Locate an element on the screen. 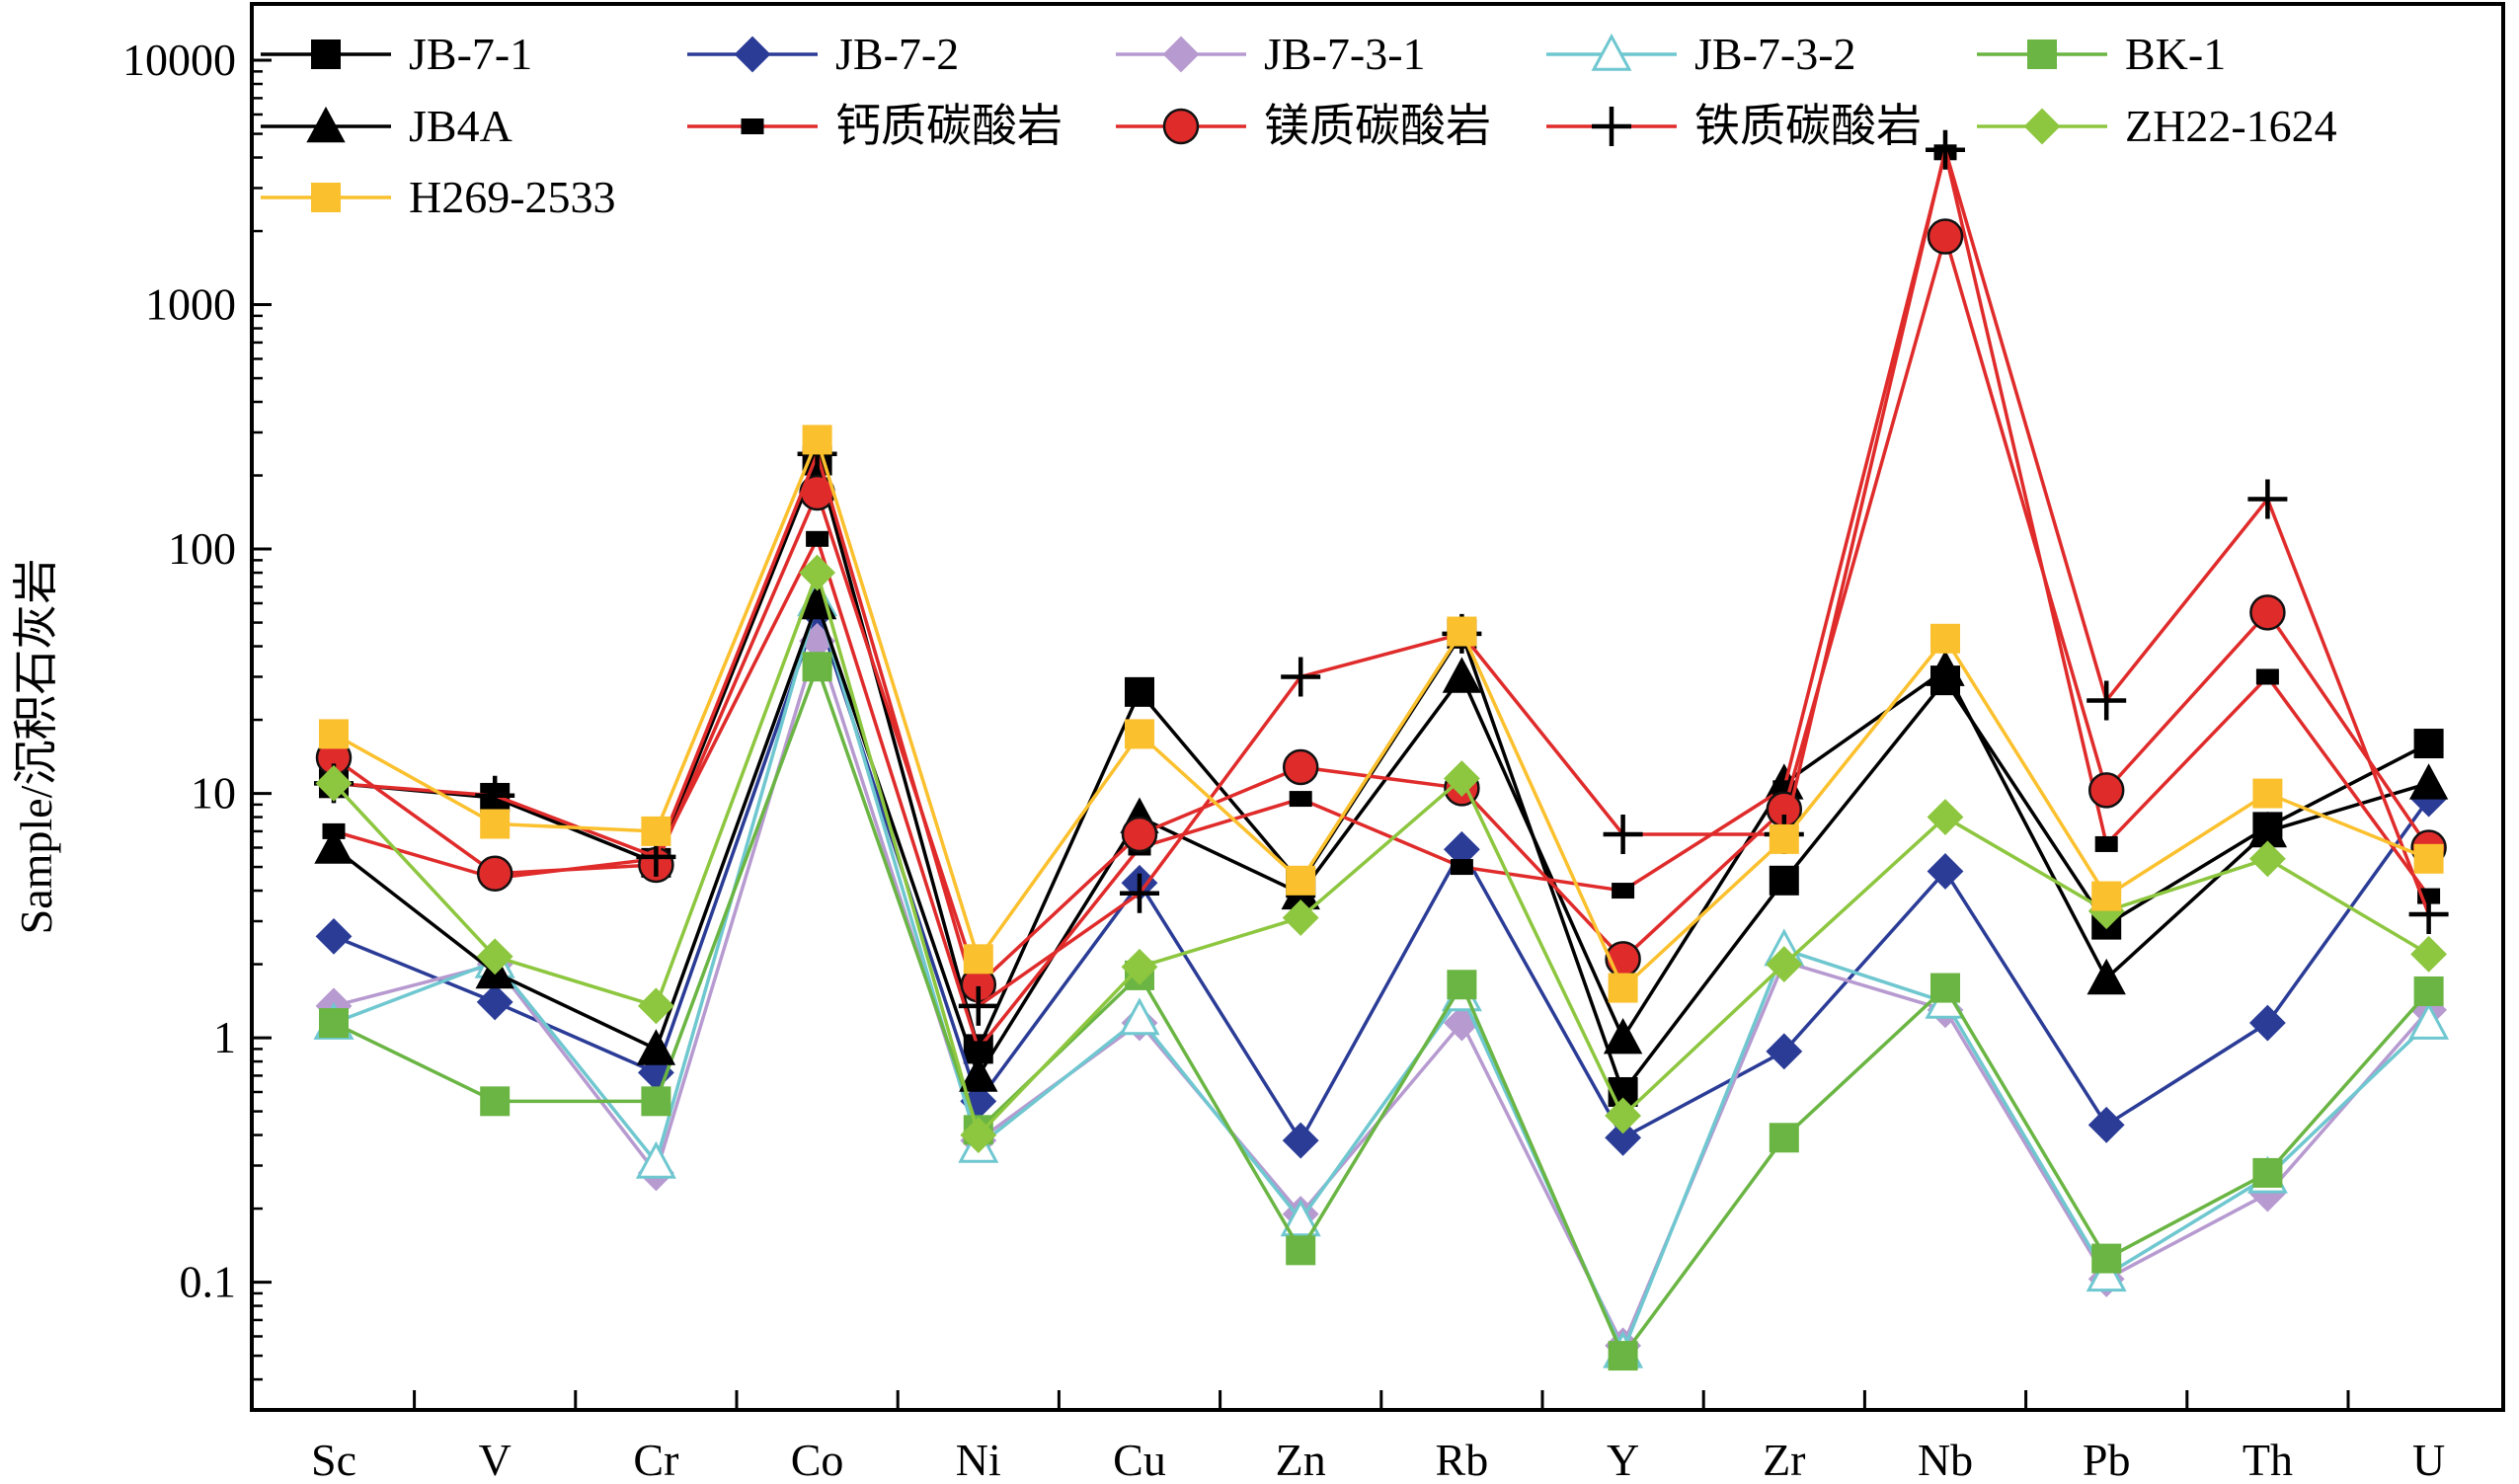  x-tick-label-co: Co is located at coordinates (817, 1457).